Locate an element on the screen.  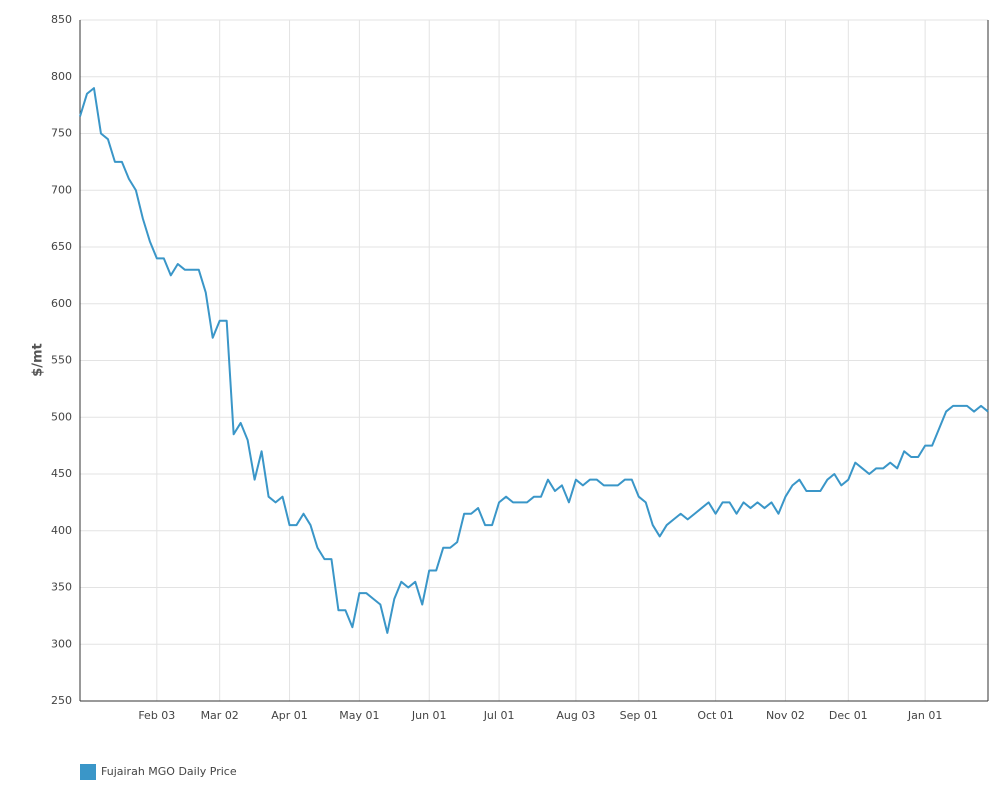
y-tick-label: 600 is located at coordinates (61, 303).